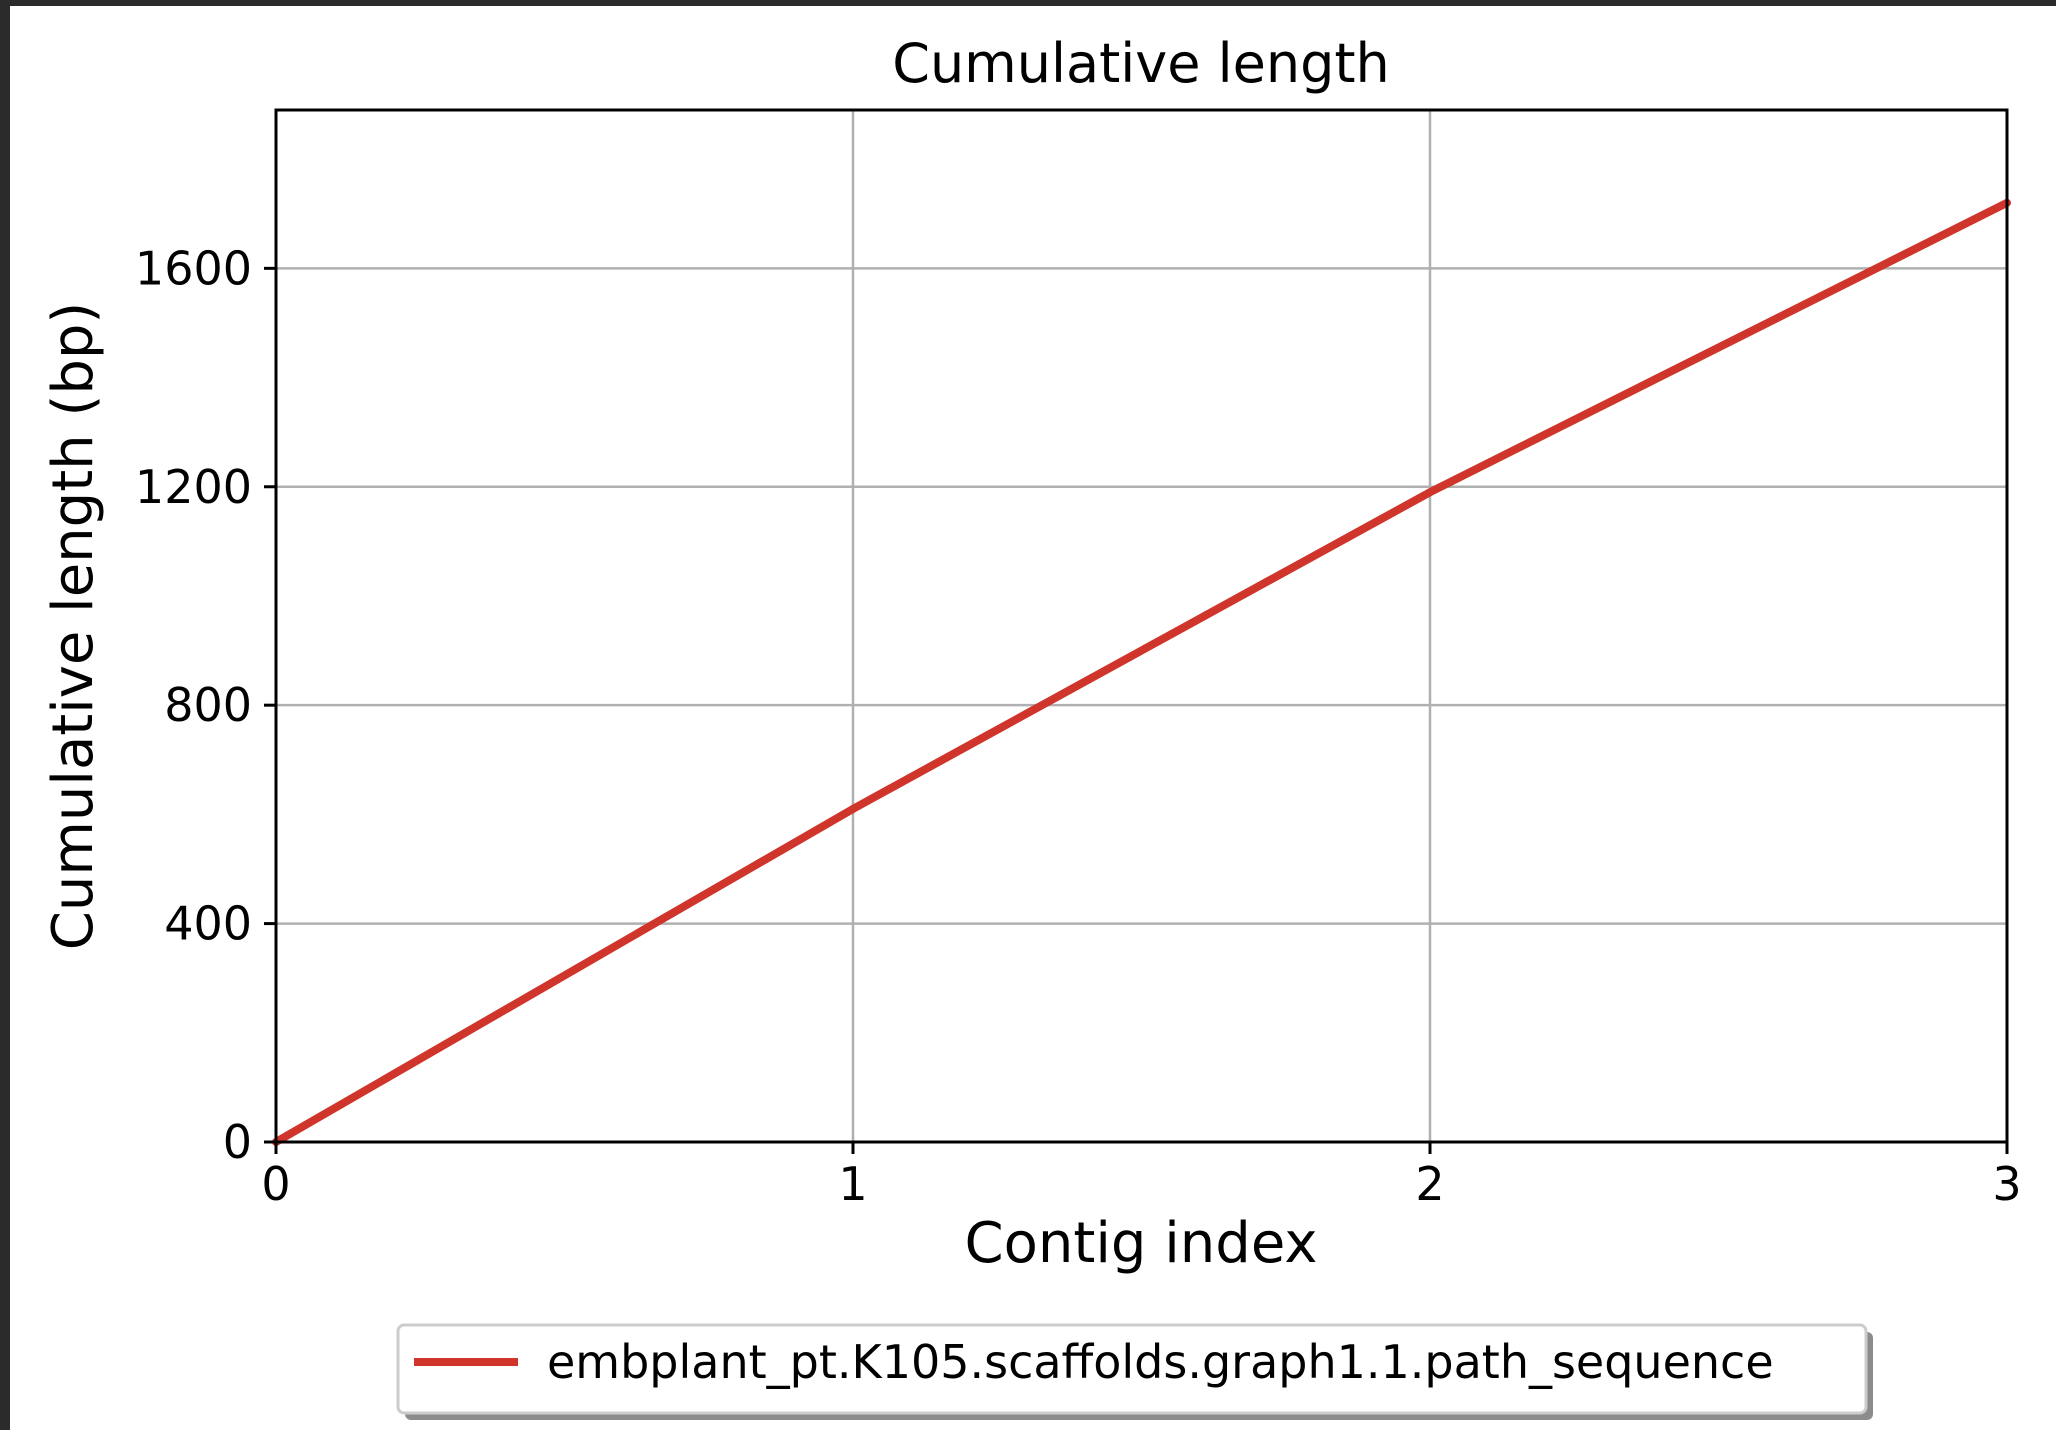 This screenshot has height=1430, width=2056. What do you see at coordinates (1141, 1243) in the screenshot?
I see `x-axis-label: Contig index` at bounding box center [1141, 1243].